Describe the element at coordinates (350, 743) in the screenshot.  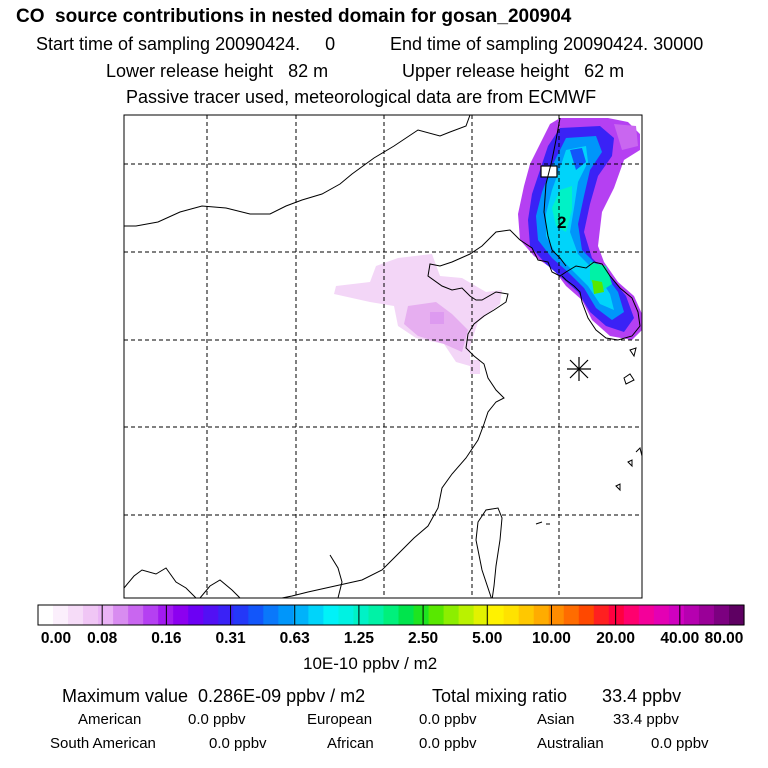
I see `region-name: African` at that location.